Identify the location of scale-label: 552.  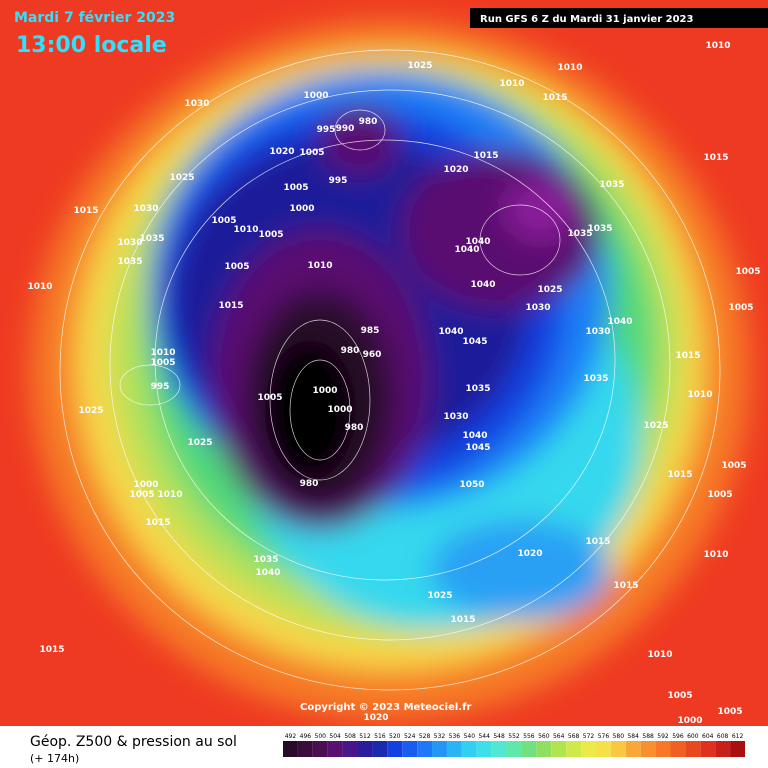
(514, 736).